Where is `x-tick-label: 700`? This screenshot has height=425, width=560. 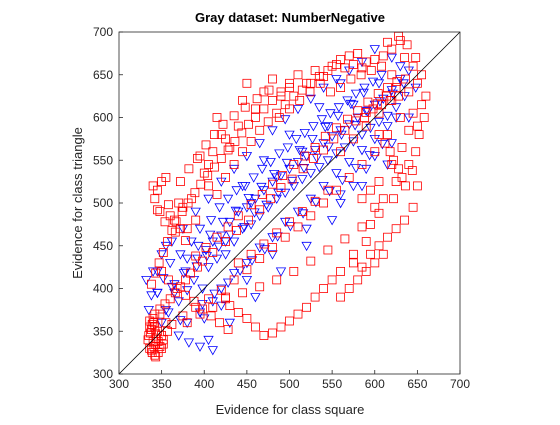 x-tick-label: 700 is located at coordinates (460, 384).